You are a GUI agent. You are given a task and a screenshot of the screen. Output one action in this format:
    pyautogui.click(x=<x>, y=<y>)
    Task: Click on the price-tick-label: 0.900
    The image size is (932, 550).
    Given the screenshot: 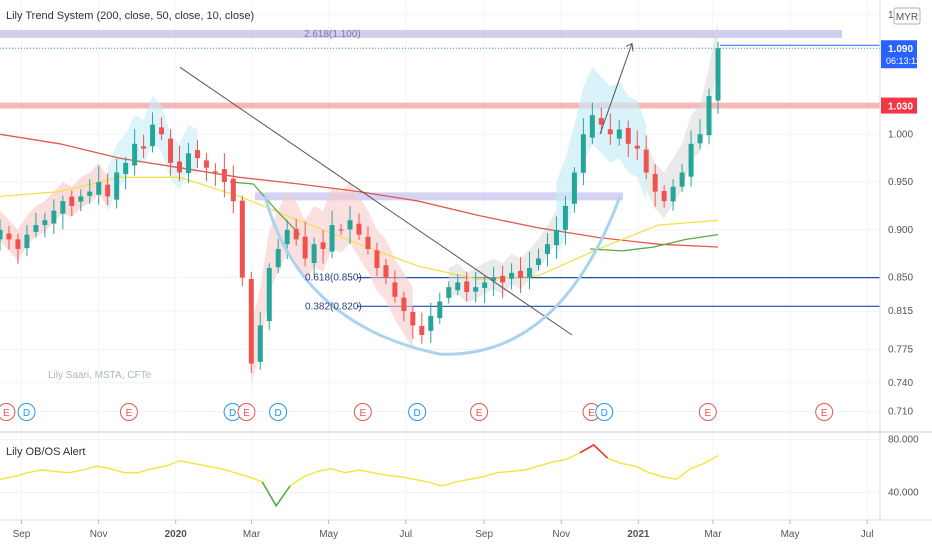 What is the action you would take?
    pyautogui.click(x=900, y=230)
    